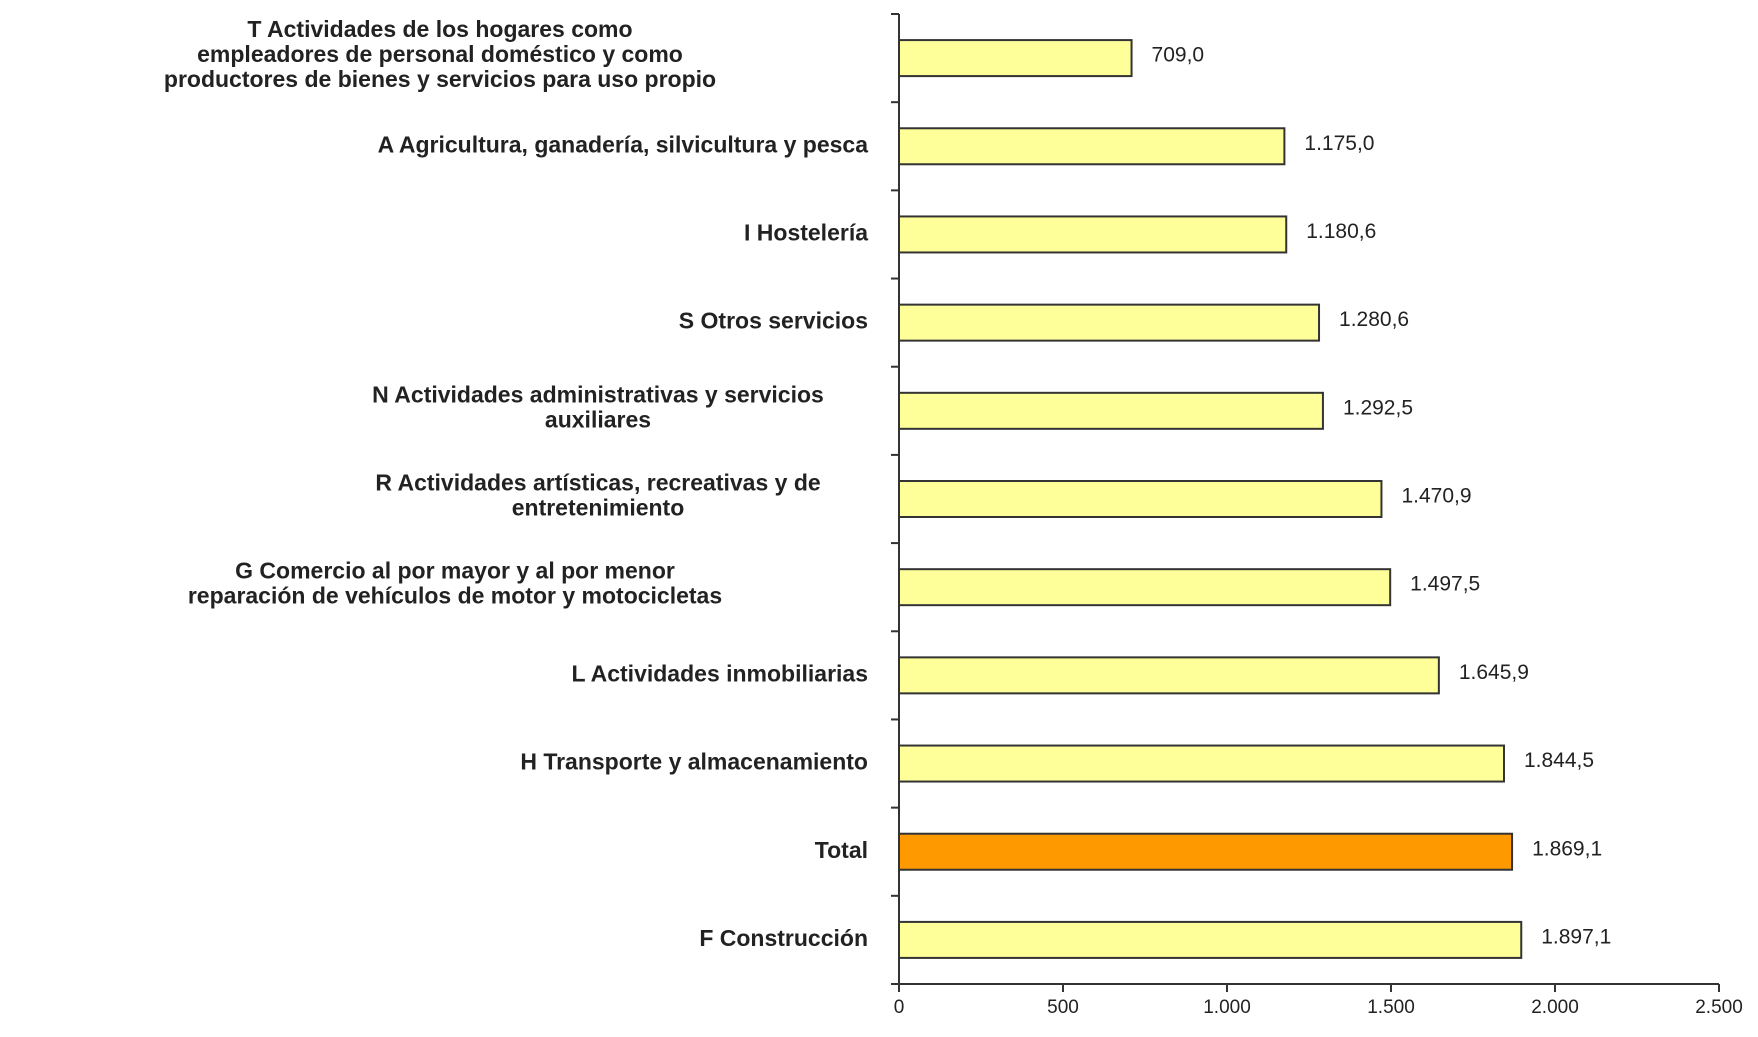 This screenshot has width=1758, height=1037. I want to click on category-label: H Transporte y almacenamiento, so click(694, 762).